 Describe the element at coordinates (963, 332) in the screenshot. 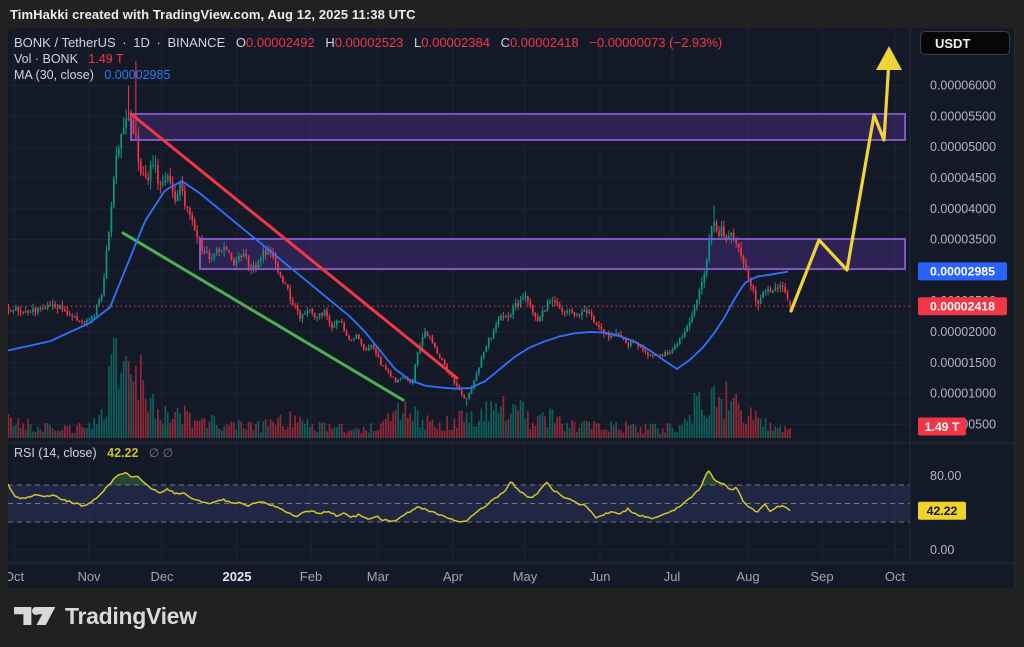

I see `svg-text: 0.00002000` at that location.